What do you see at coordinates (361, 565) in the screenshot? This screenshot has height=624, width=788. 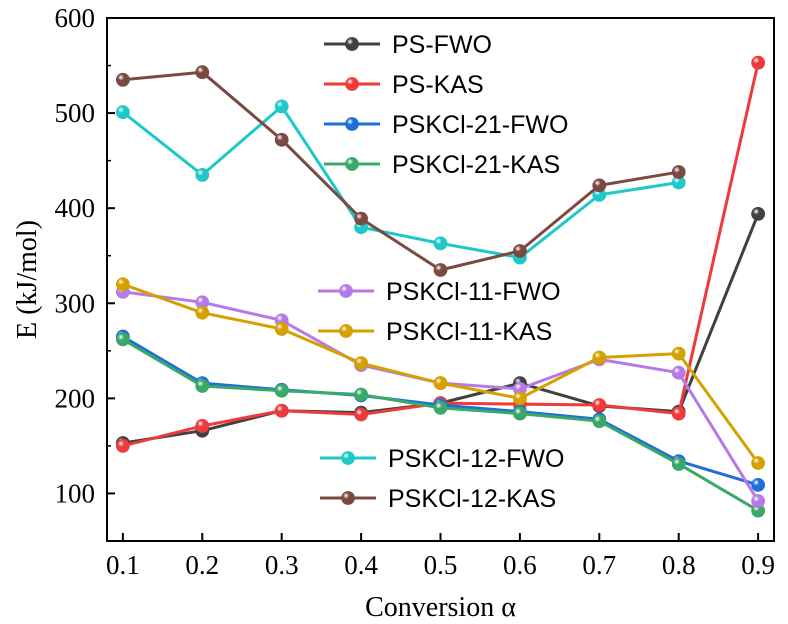 I see `x-tick-label: 0.4` at bounding box center [361, 565].